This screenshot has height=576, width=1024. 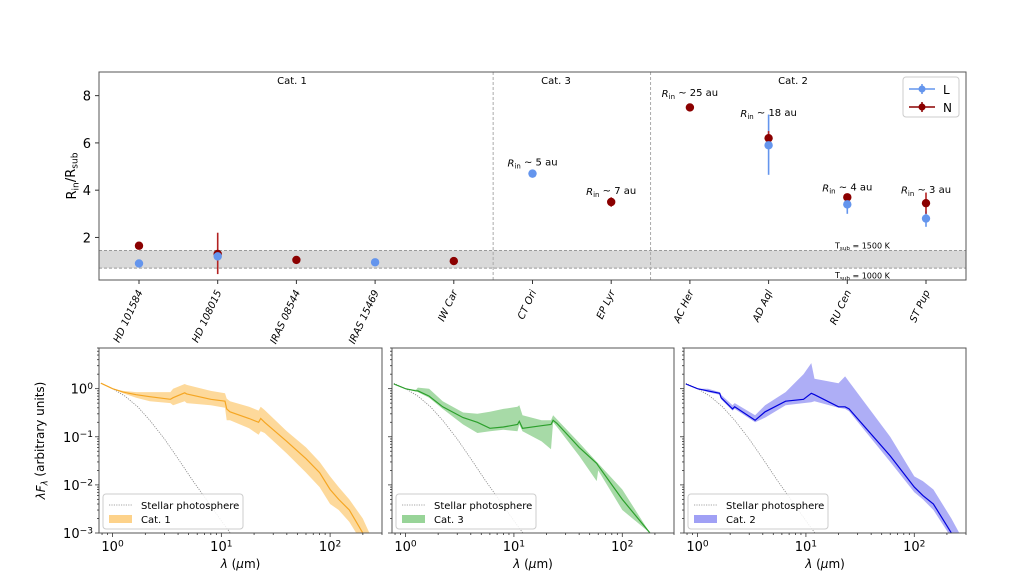 I want to click on y-axis-label: λFλ (arbitrary units), so click(x=41, y=441).